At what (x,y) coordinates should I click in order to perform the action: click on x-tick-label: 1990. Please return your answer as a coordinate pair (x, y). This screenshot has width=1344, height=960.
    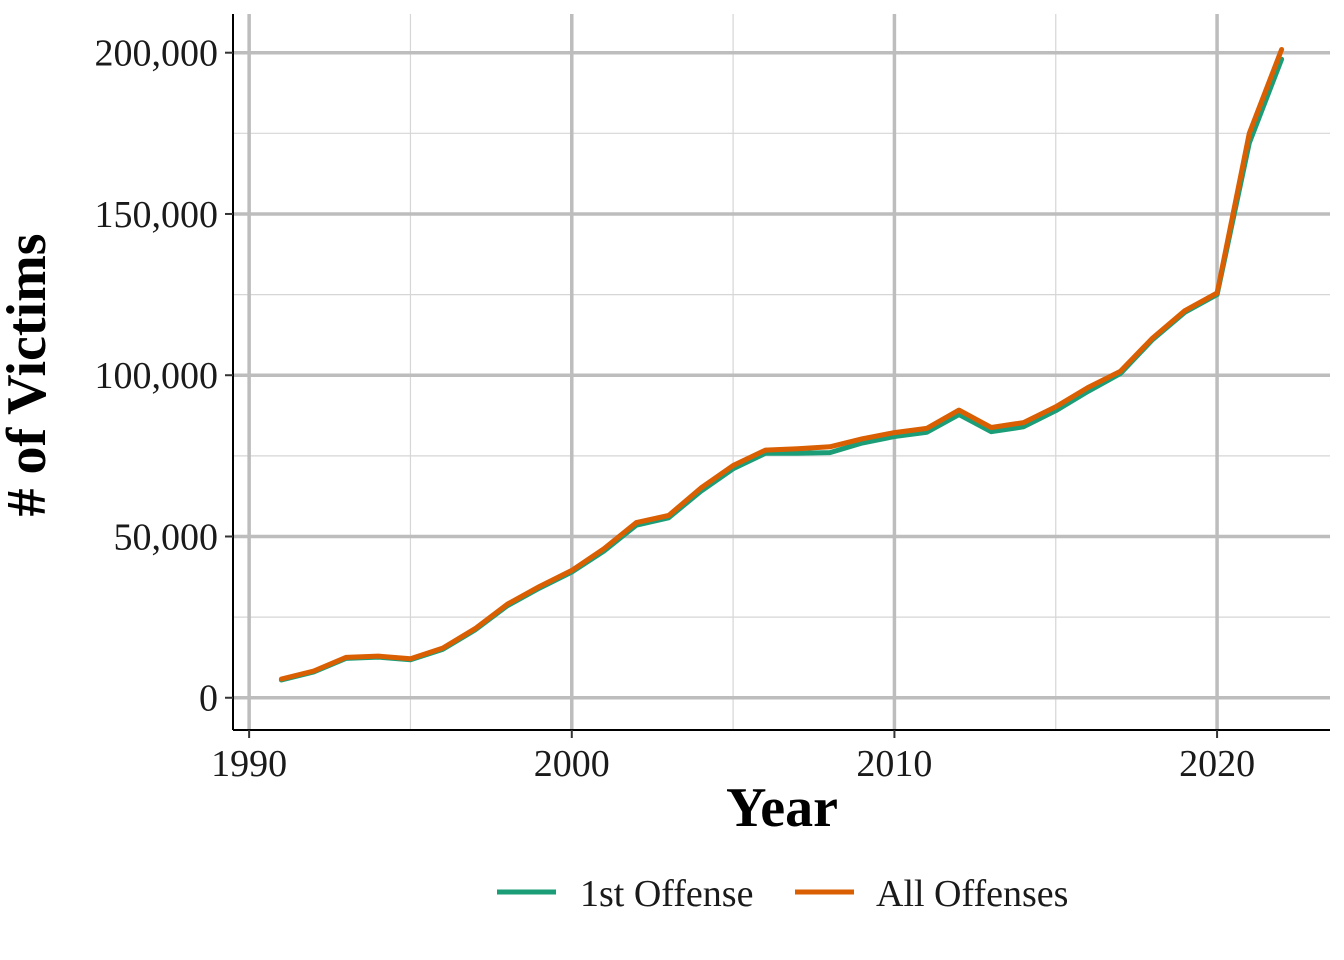
    Looking at the image, I should click on (249, 764).